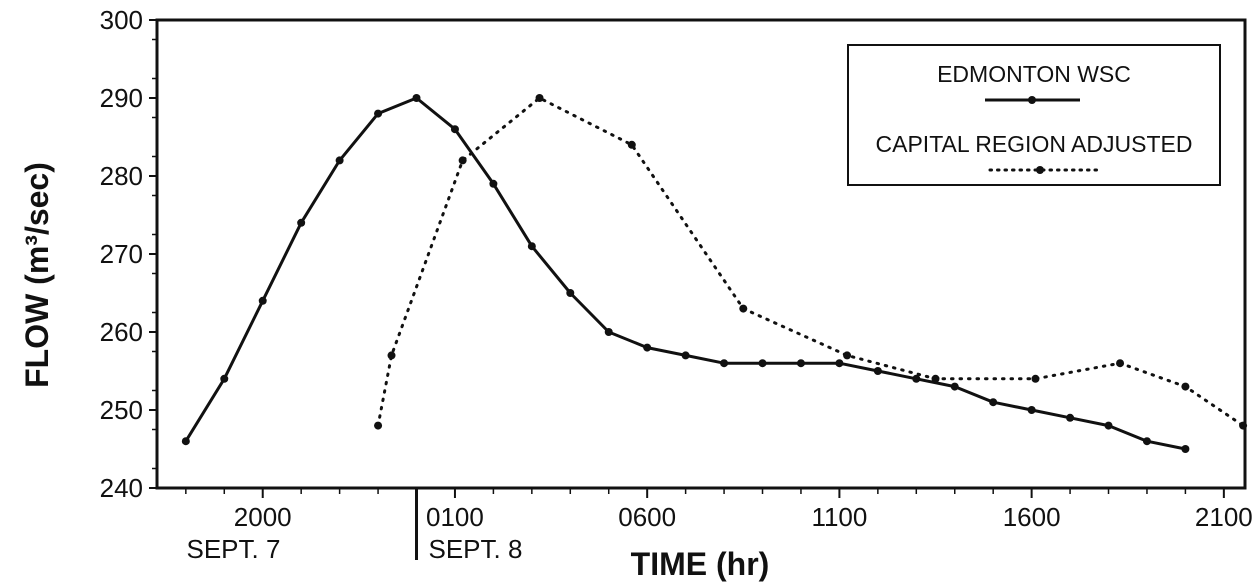 This screenshot has height=583, width=1260. What do you see at coordinates (37, 275) in the screenshot?
I see `y-axis-title: FLOW (m³/sec)` at bounding box center [37, 275].